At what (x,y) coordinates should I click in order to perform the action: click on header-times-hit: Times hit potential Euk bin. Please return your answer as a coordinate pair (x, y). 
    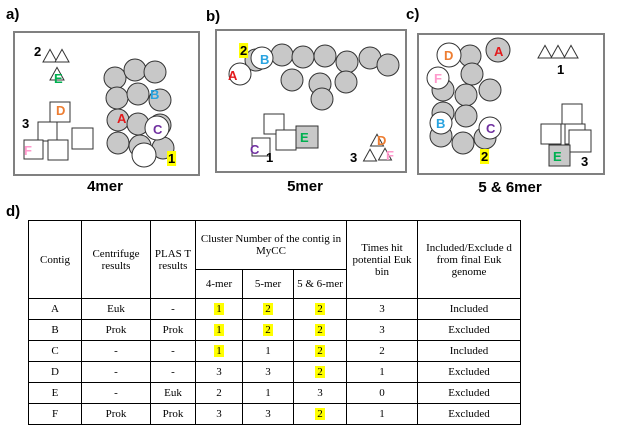
    Looking at the image, I should click on (382, 259).